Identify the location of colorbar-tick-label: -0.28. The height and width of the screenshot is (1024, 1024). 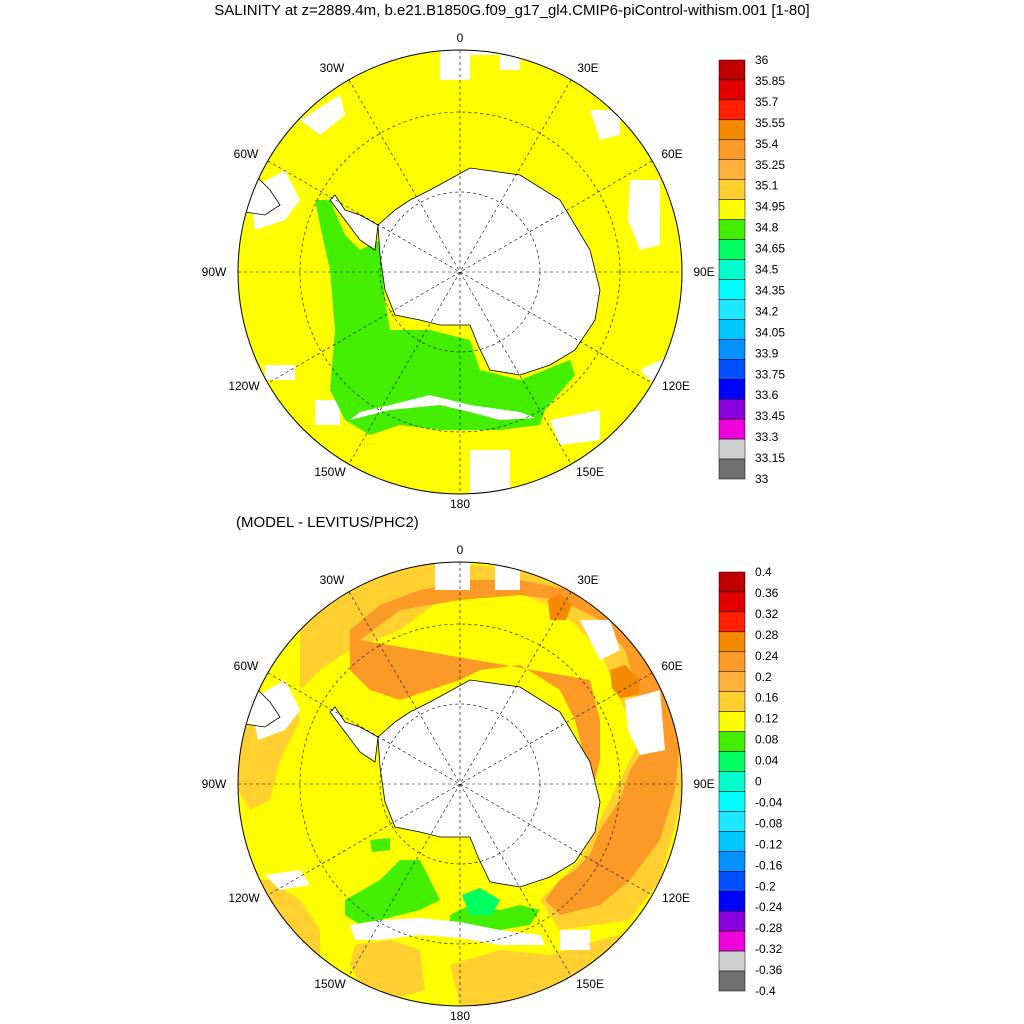
(769, 928).